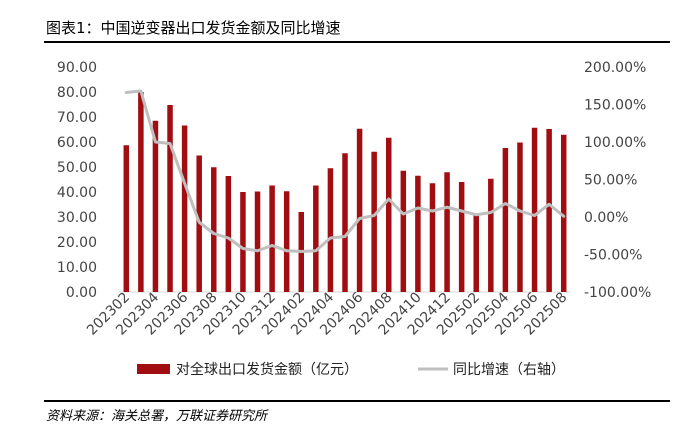  Describe the element at coordinates (77, 143) in the screenshot. I see `y-left-tick-label: 60.00` at that location.